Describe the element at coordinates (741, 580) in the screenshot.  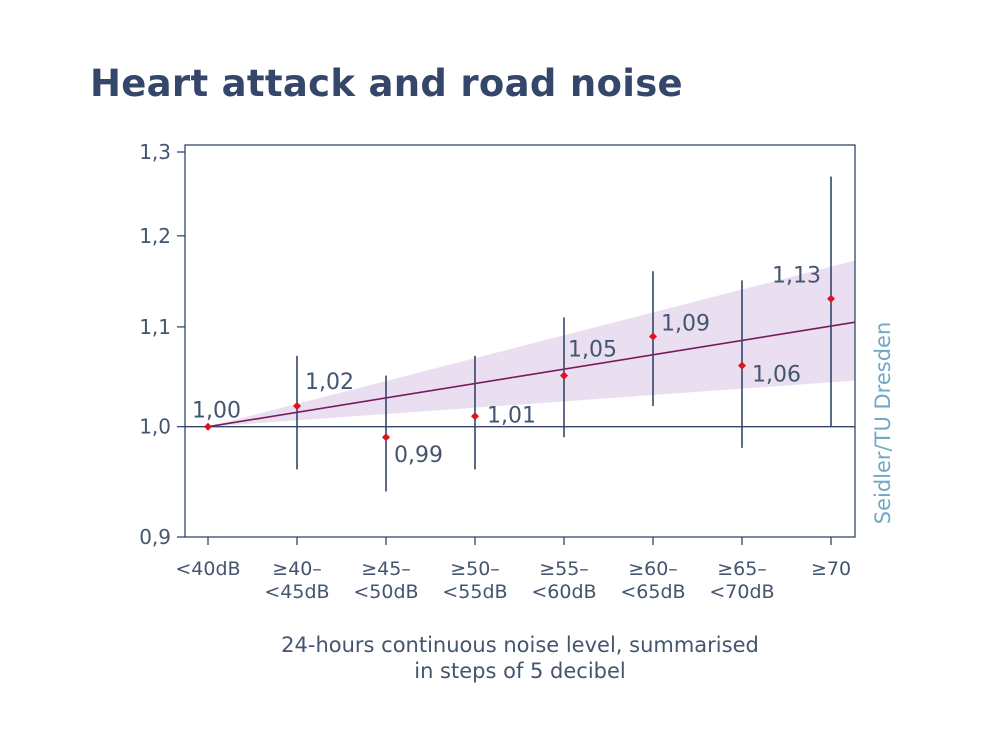
I see `x-tick-label: ≥65– <70dB` at that location.